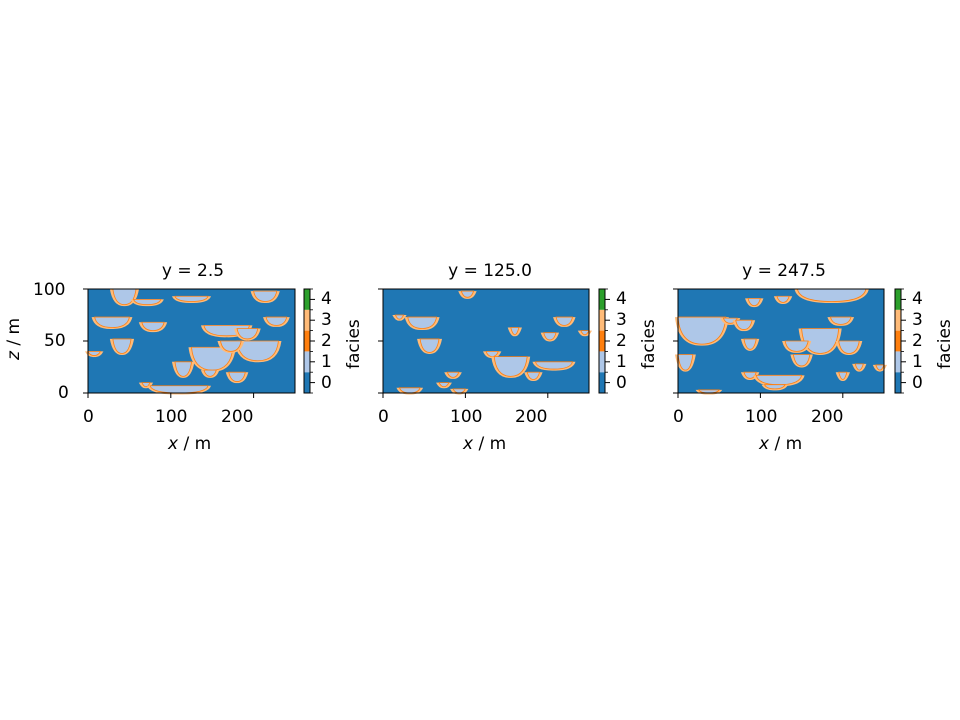 The height and width of the screenshot is (720, 960). What do you see at coordinates (63, 393) in the screenshot?
I see `y-tick: 0` at bounding box center [63, 393].